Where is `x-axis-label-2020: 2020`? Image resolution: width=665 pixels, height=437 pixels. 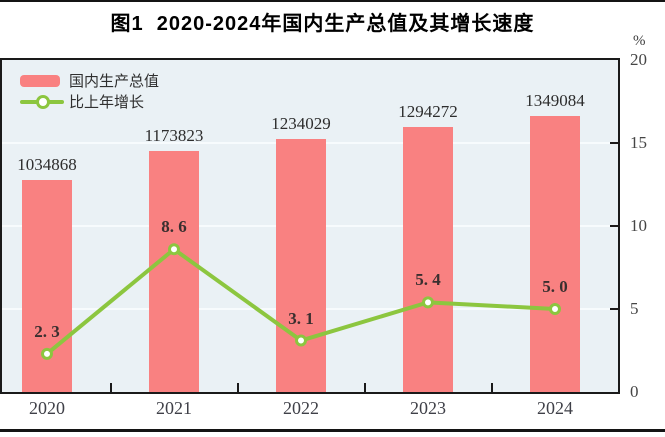 x-axis-label-2020: 2020 is located at coordinates (47, 408).